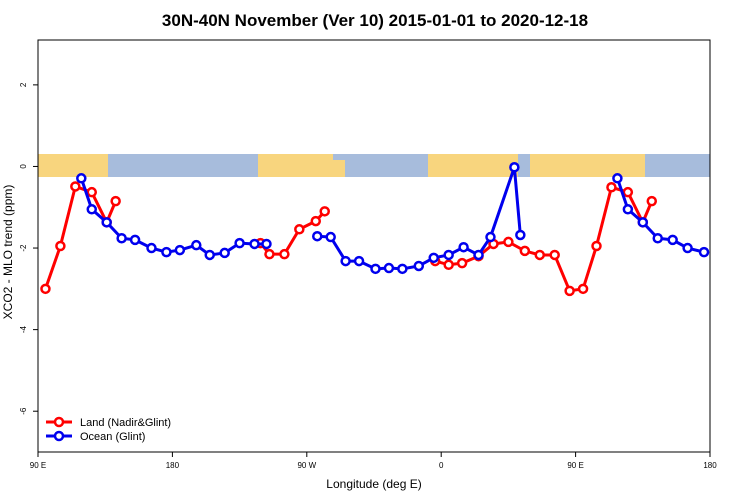 This screenshot has height=500, width=750. I want to click on x-tick-label: 0, so click(441, 465).